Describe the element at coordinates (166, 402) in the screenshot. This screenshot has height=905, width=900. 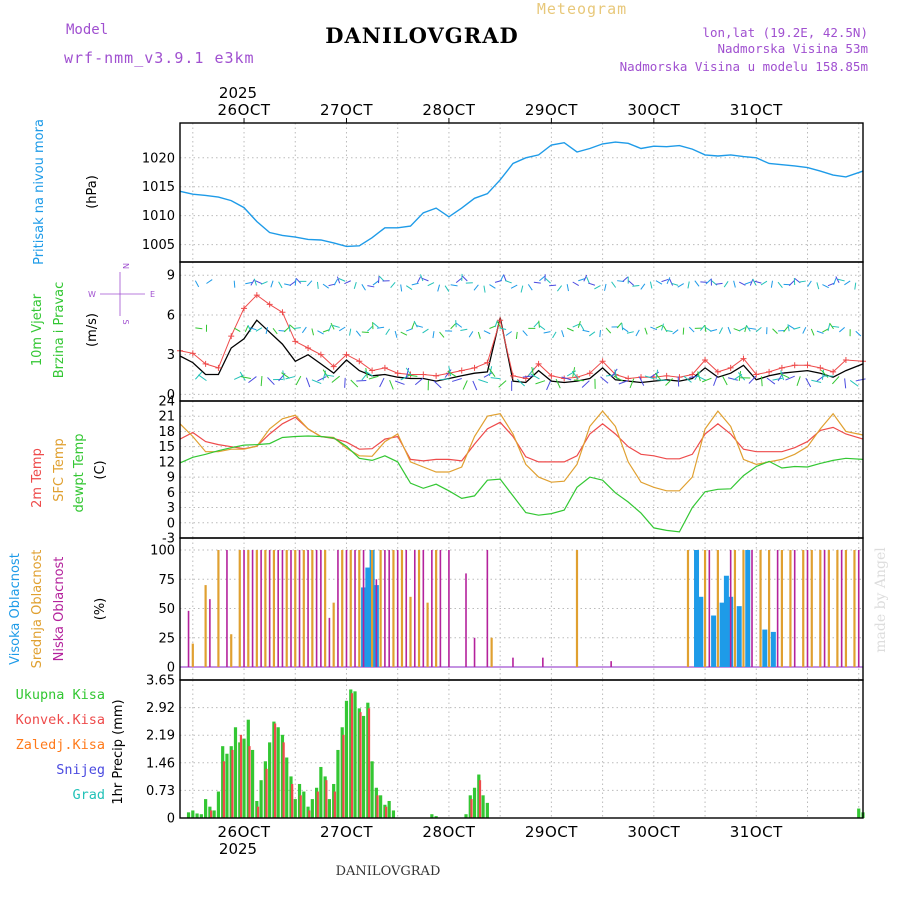
I see `y-tick-label: 24` at that location.